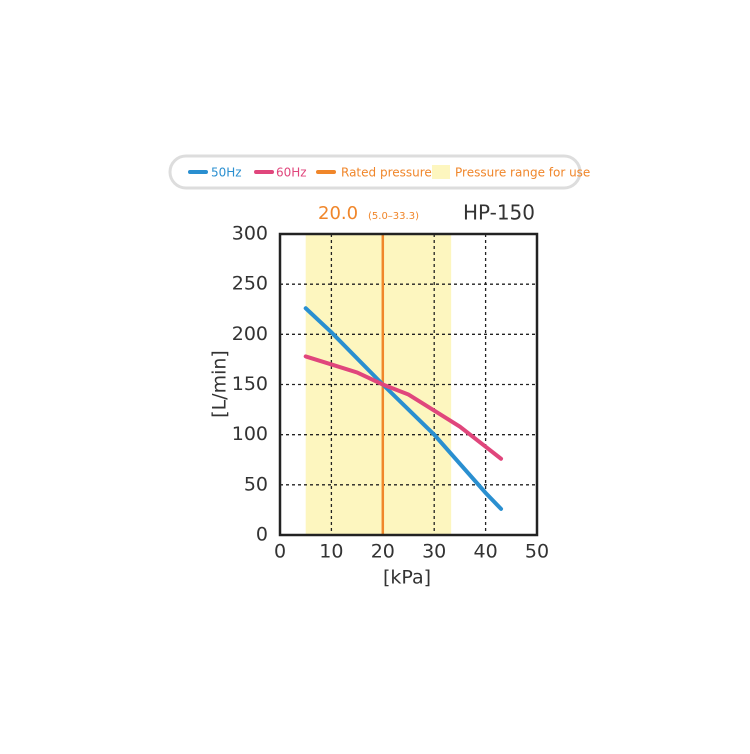 This screenshot has height=754, width=750. Describe the element at coordinates (486, 552) in the screenshot. I see `x-tick-label: 40` at that location.